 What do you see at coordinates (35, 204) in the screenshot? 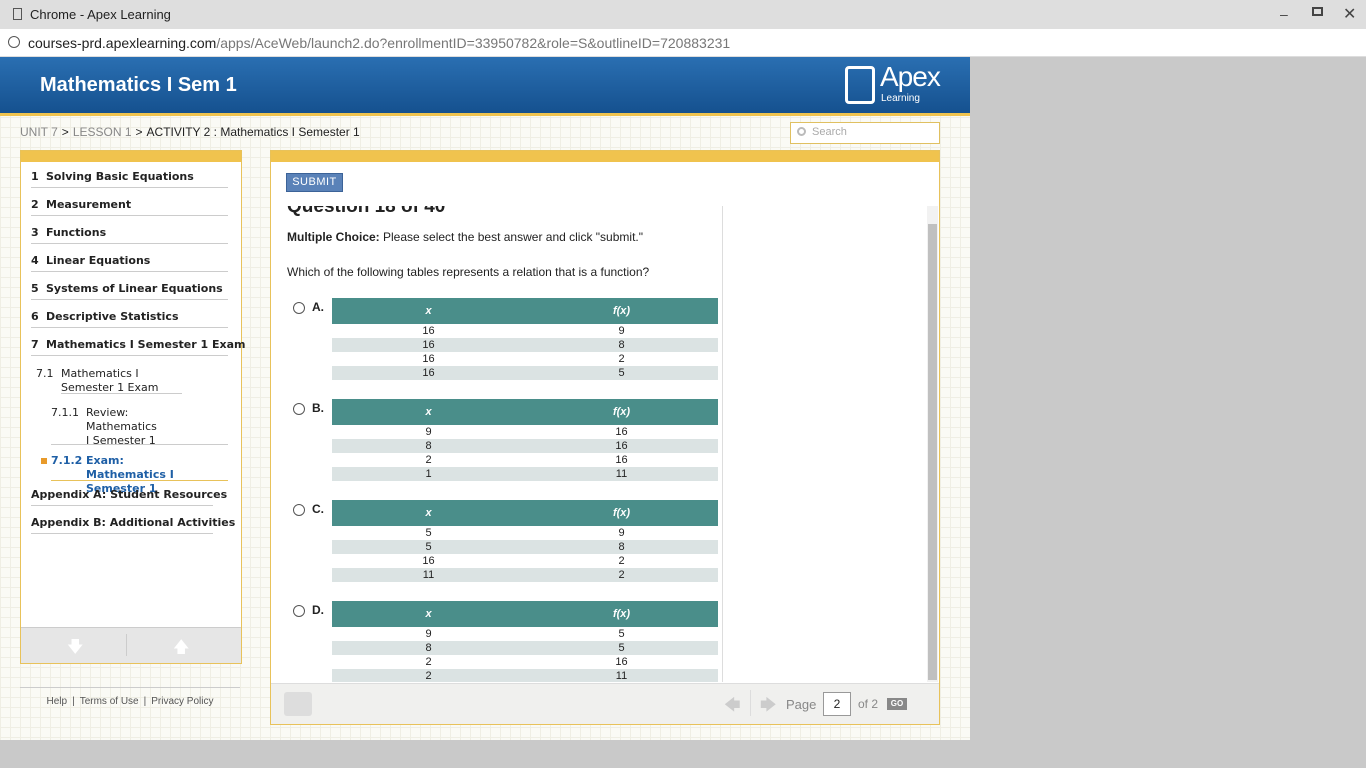
I see `nav-number: 2` at bounding box center [35, 204].